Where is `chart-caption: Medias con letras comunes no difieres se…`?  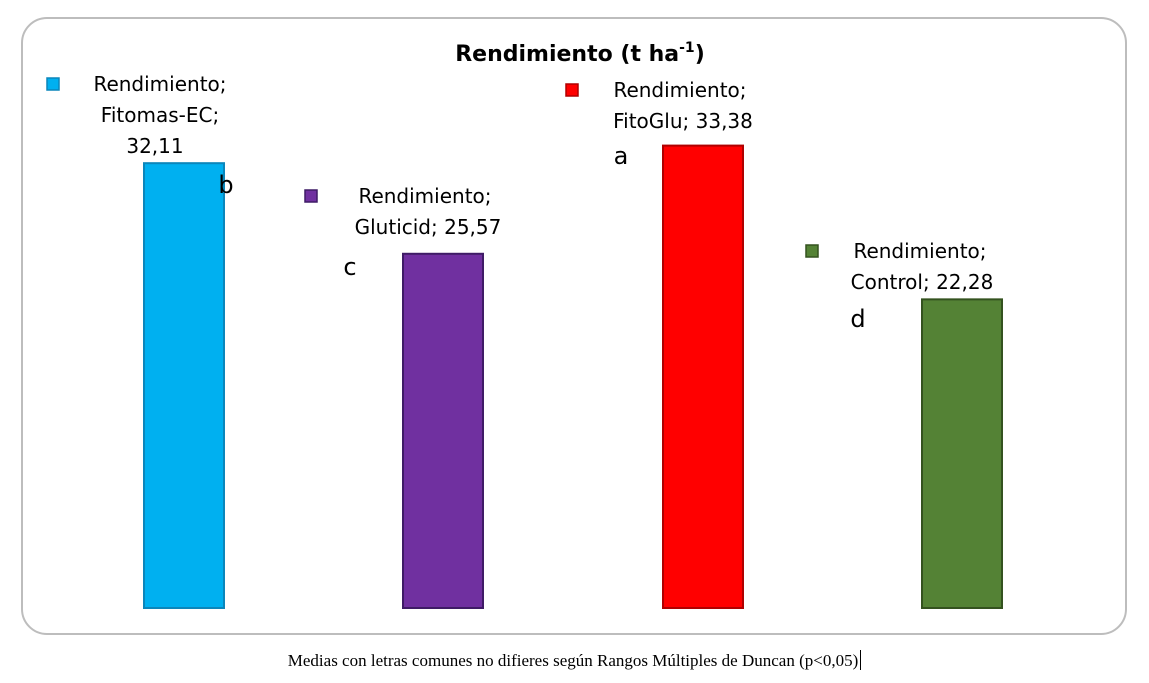
chart-caption: Medias con letras comunes no difieres se… is located at coordinates (574, 660).